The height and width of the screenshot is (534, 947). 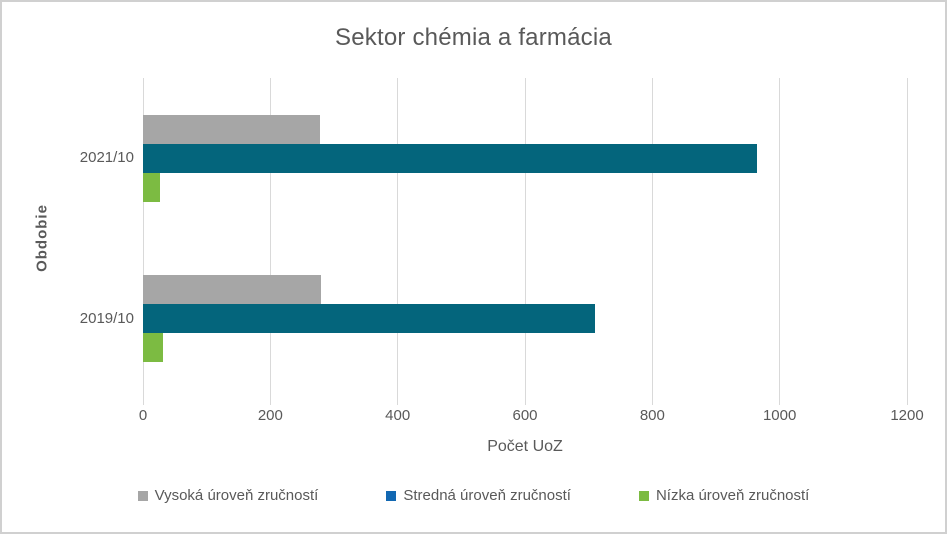 What do you see at coordinates (42, 238) in the screenshot?
I see `y-axis-title: Obdobie` at bounding box center [42, 238].